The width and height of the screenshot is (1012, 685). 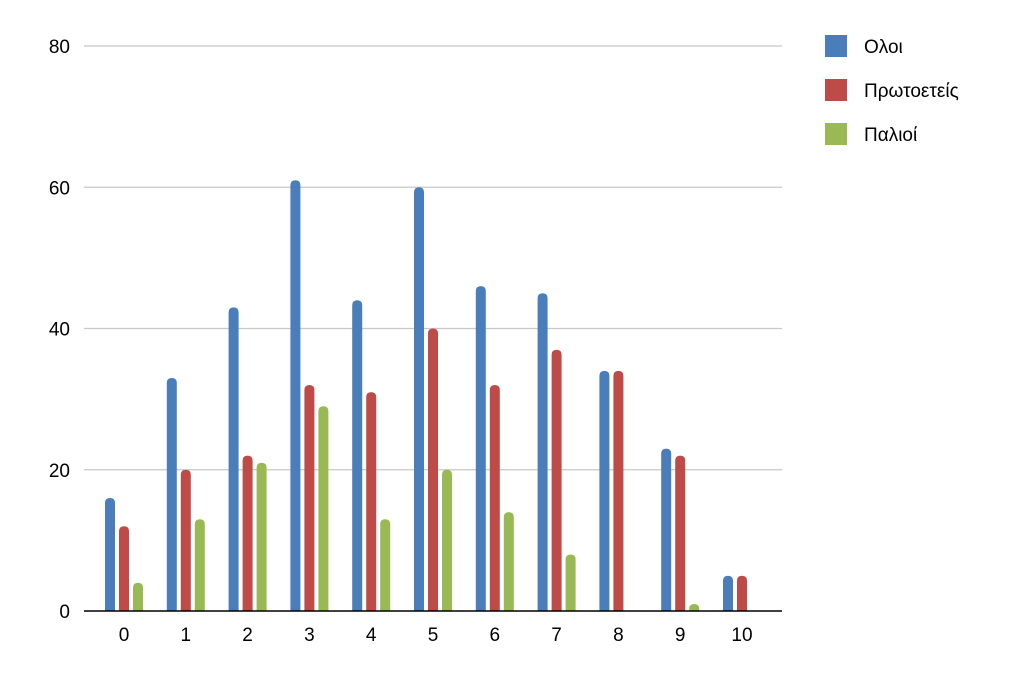 I want to click on x-tick-label: 8, so click(x=618, y=635).